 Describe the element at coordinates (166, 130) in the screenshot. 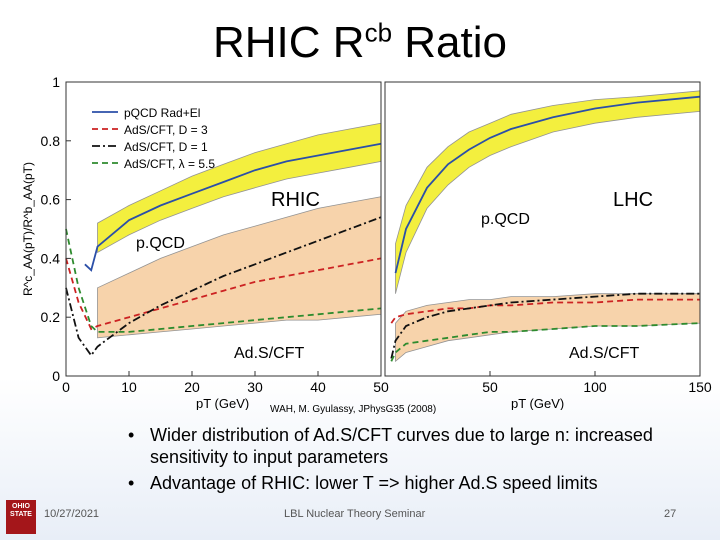

I see `legend-entry: AdS/CFT, D = 3` at that location.